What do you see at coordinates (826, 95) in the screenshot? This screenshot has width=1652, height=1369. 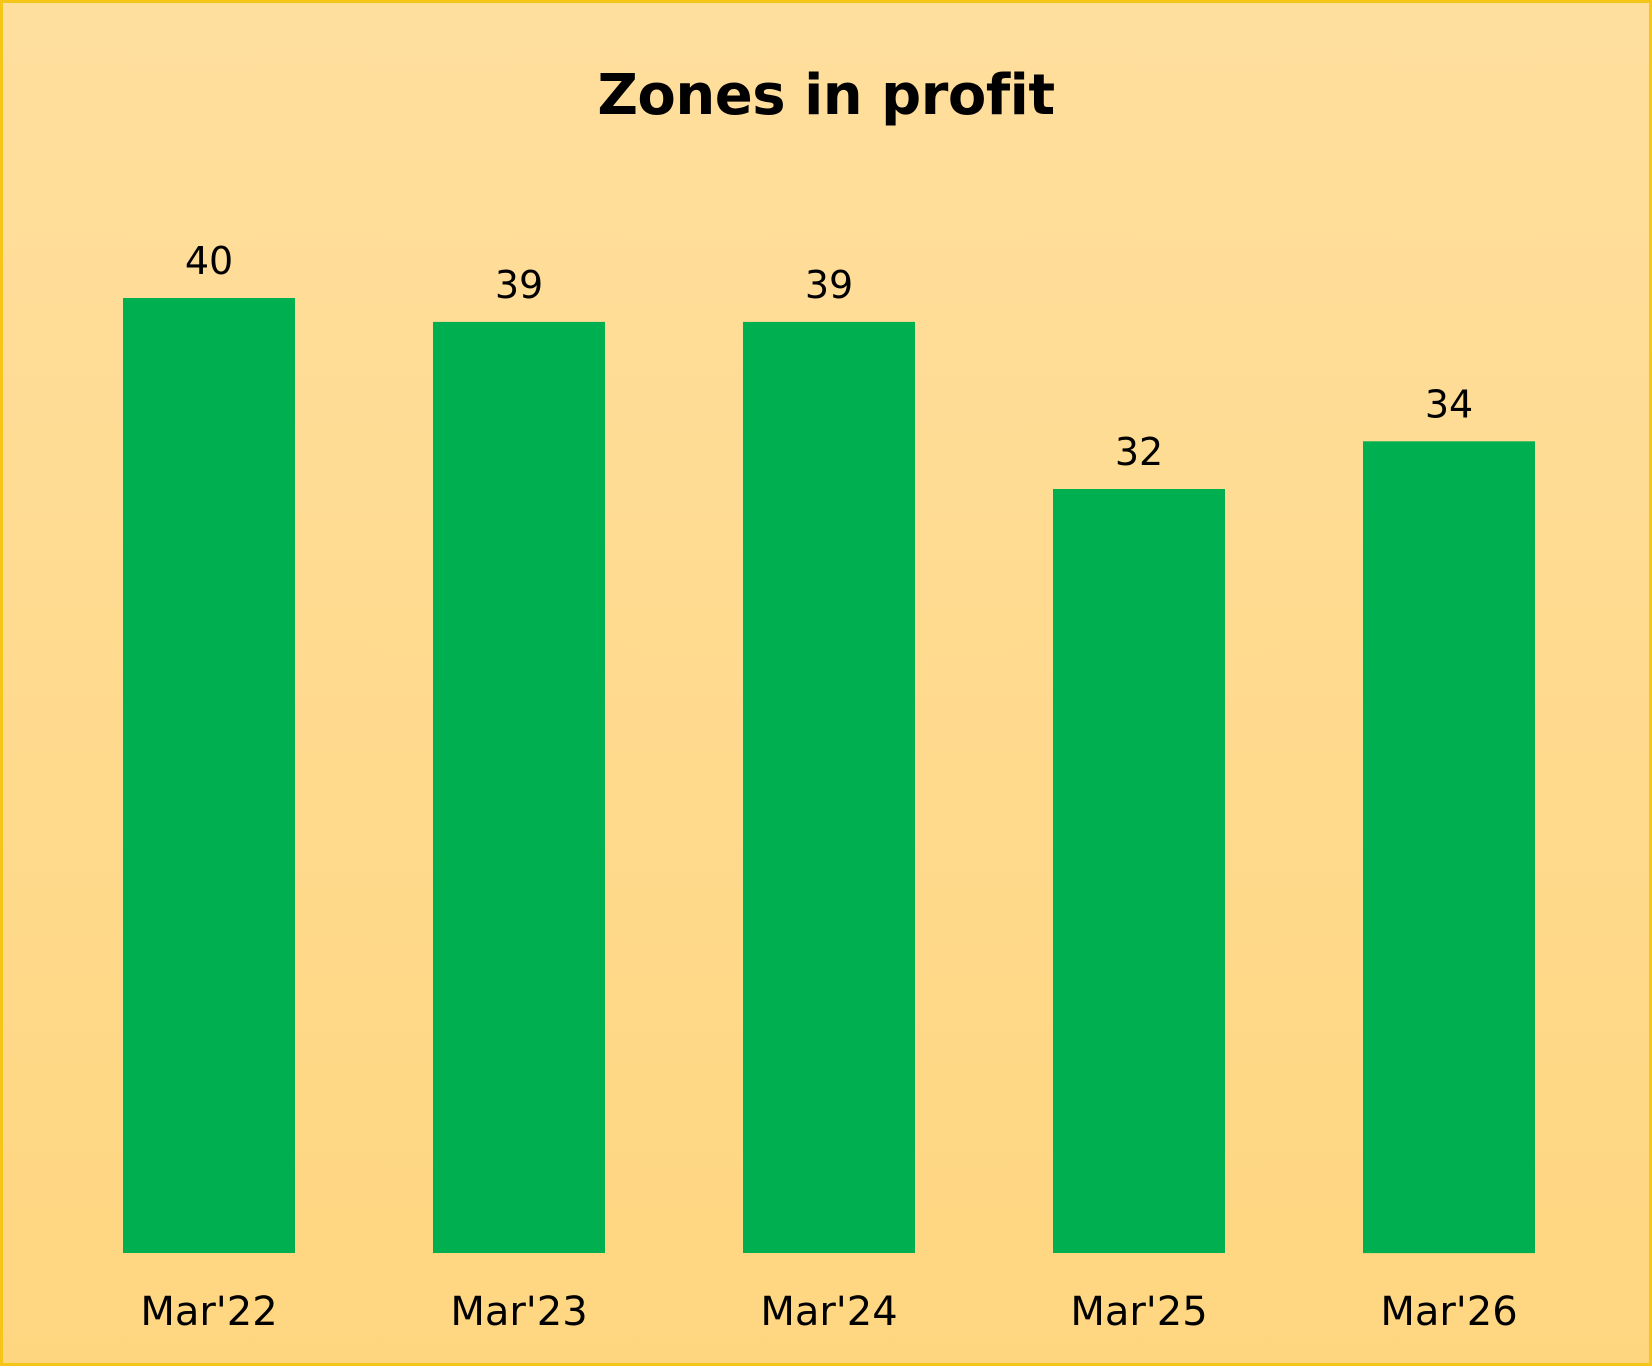 I see `chart-title: Zones in profit` at bounding box center [826, 95].